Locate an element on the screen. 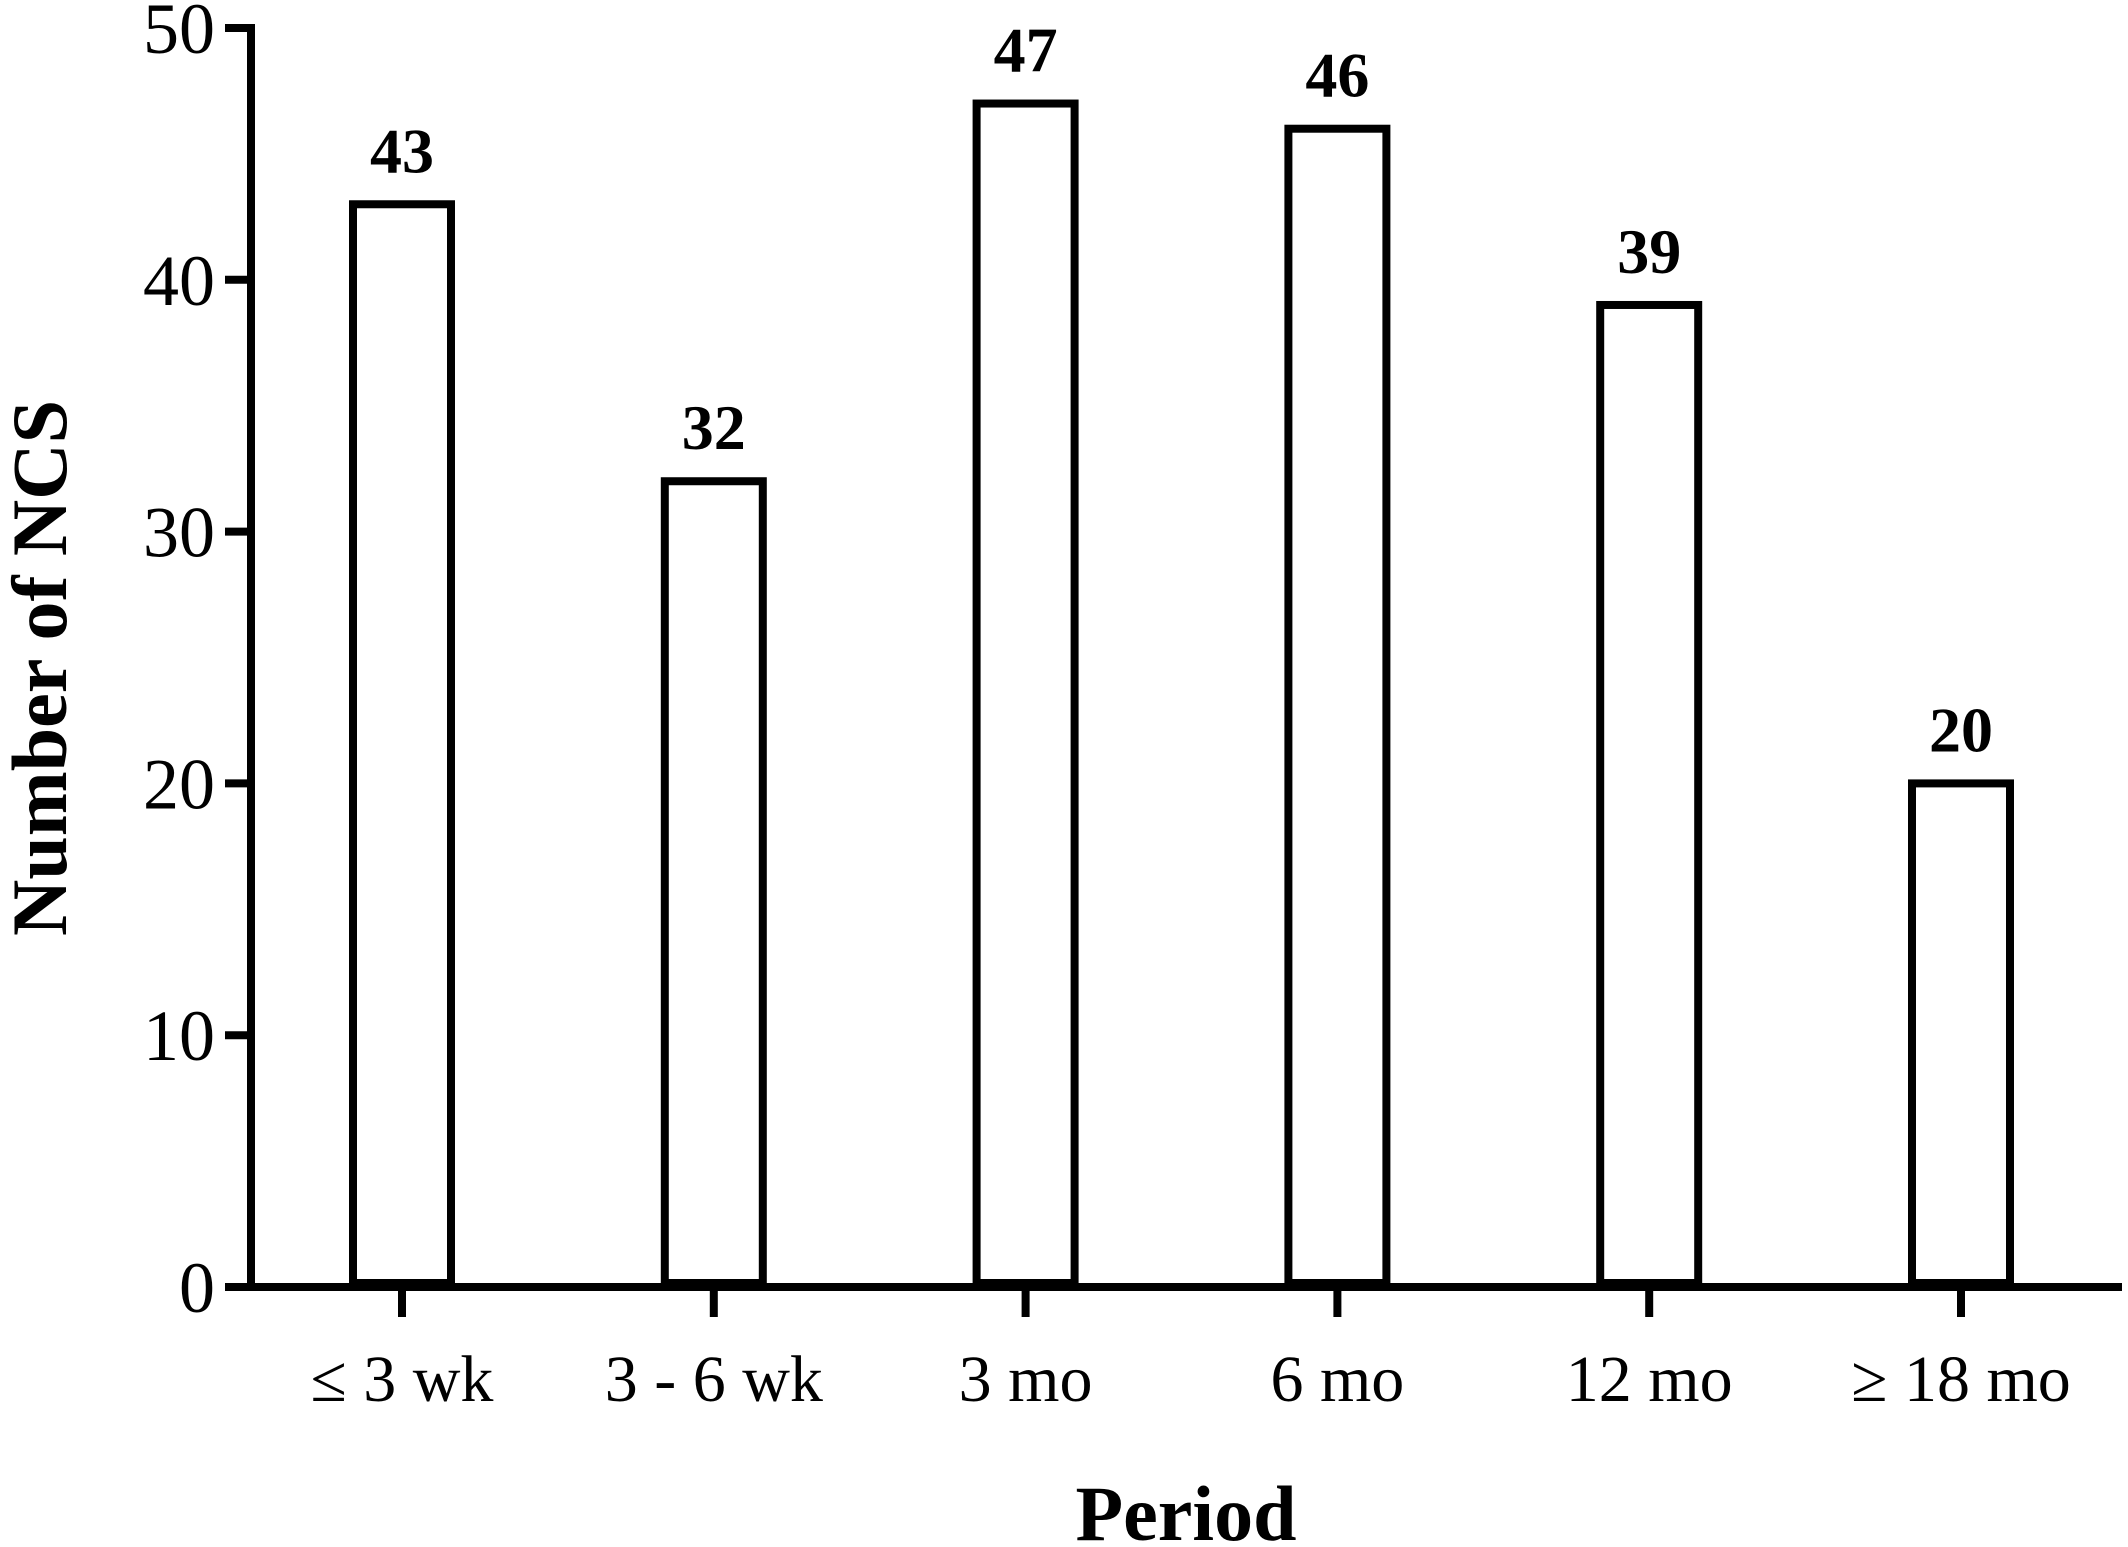 The image size is (2128, 1547). data-label: 47 is located at coordinates (1026, 50).